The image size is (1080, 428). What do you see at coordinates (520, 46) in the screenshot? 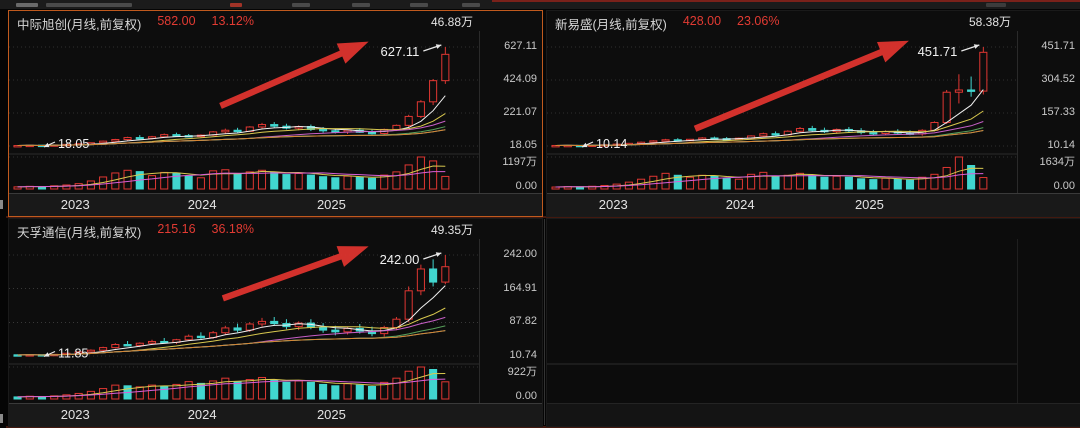
I see `price-axis-tick: 627.11` at bounding box center [520, 46].